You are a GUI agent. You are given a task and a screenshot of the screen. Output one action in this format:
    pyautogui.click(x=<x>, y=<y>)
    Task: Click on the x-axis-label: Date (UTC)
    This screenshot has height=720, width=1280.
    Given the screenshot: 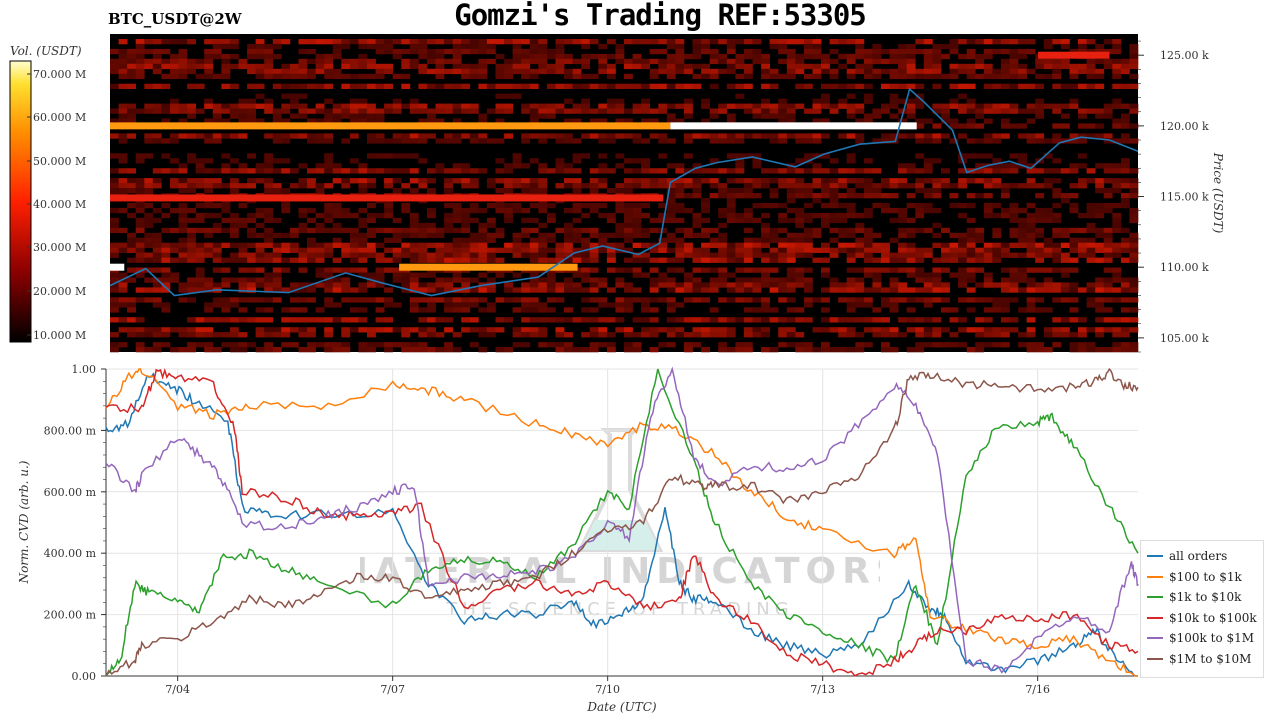 What is the action you would take?
    pyautogui.click(x=621, y=707)
    